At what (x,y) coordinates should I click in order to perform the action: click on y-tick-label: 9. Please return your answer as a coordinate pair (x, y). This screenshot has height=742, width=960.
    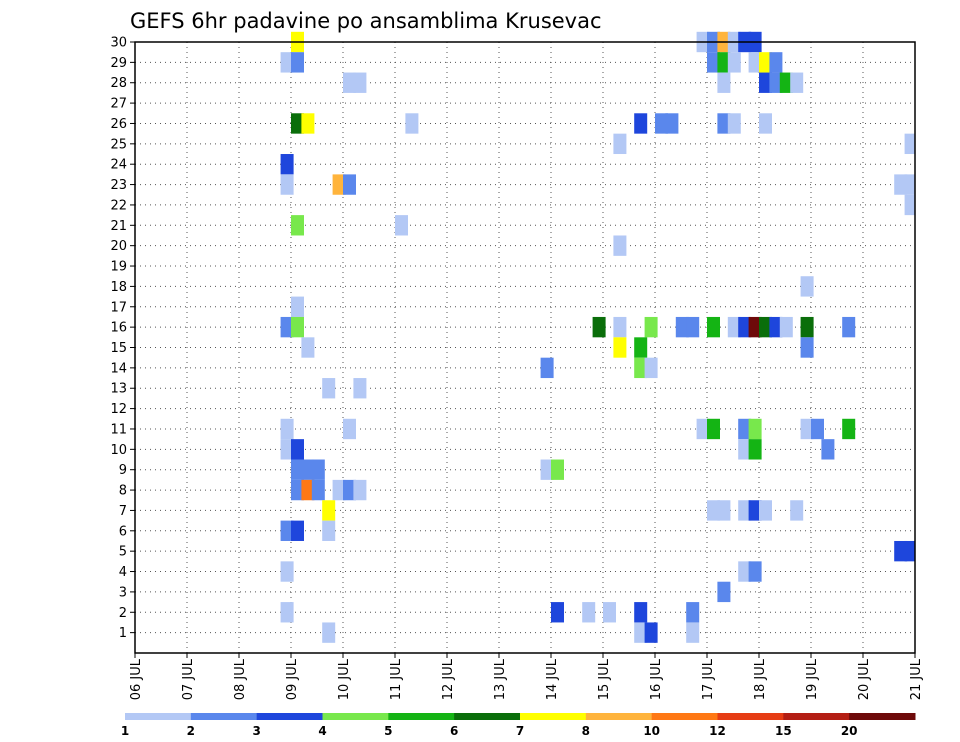
    Looking at the image, I should click on (123, 470).